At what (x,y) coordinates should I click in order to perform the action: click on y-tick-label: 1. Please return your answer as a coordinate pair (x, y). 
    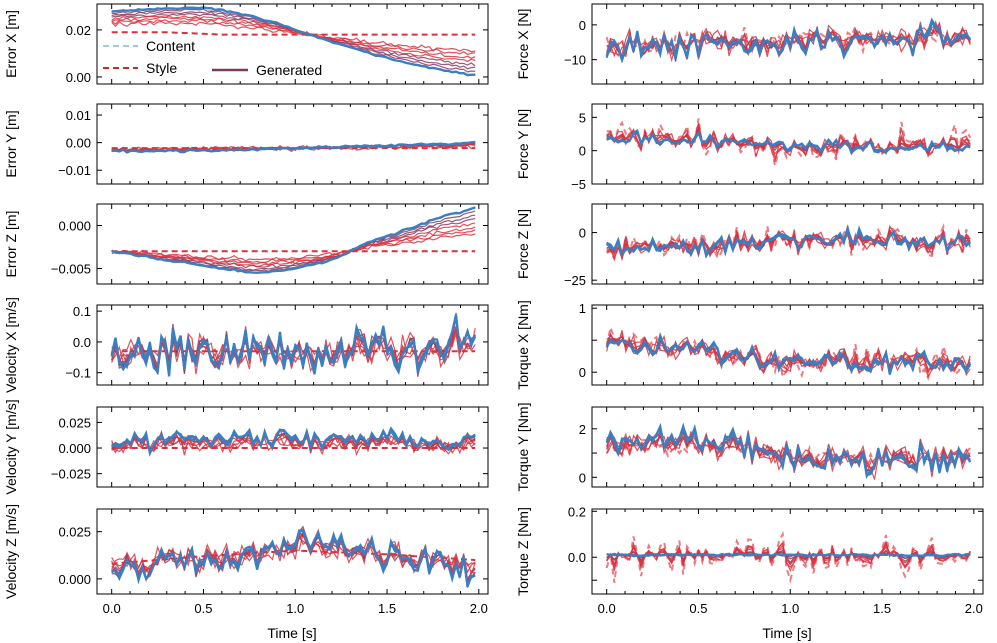
    Looking at the image, I should click on (582, 308).